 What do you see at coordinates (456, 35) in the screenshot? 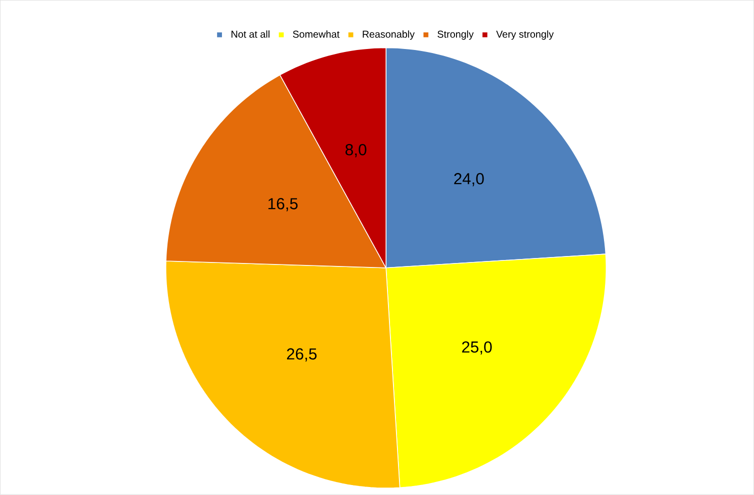
I see `legend-label: Strongly` at bounding box center [456, 35].